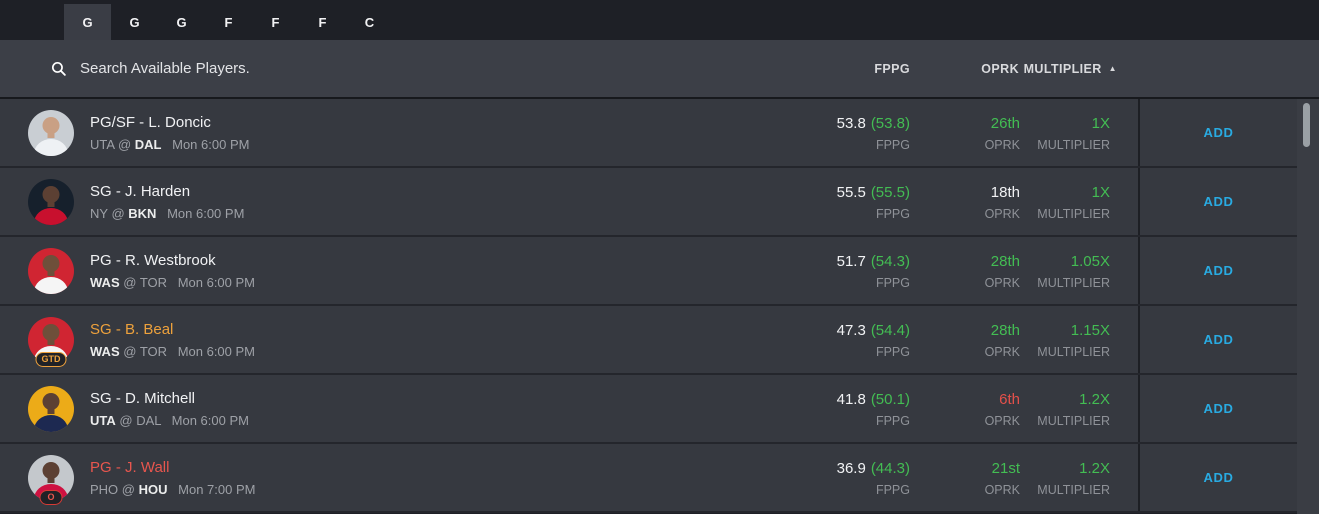 This screenshot has width=1319, height=514. What do you see at coordinates (153, 351) in the screenshot?
I see `home-team: TOR` at bounding box center [153, 351].